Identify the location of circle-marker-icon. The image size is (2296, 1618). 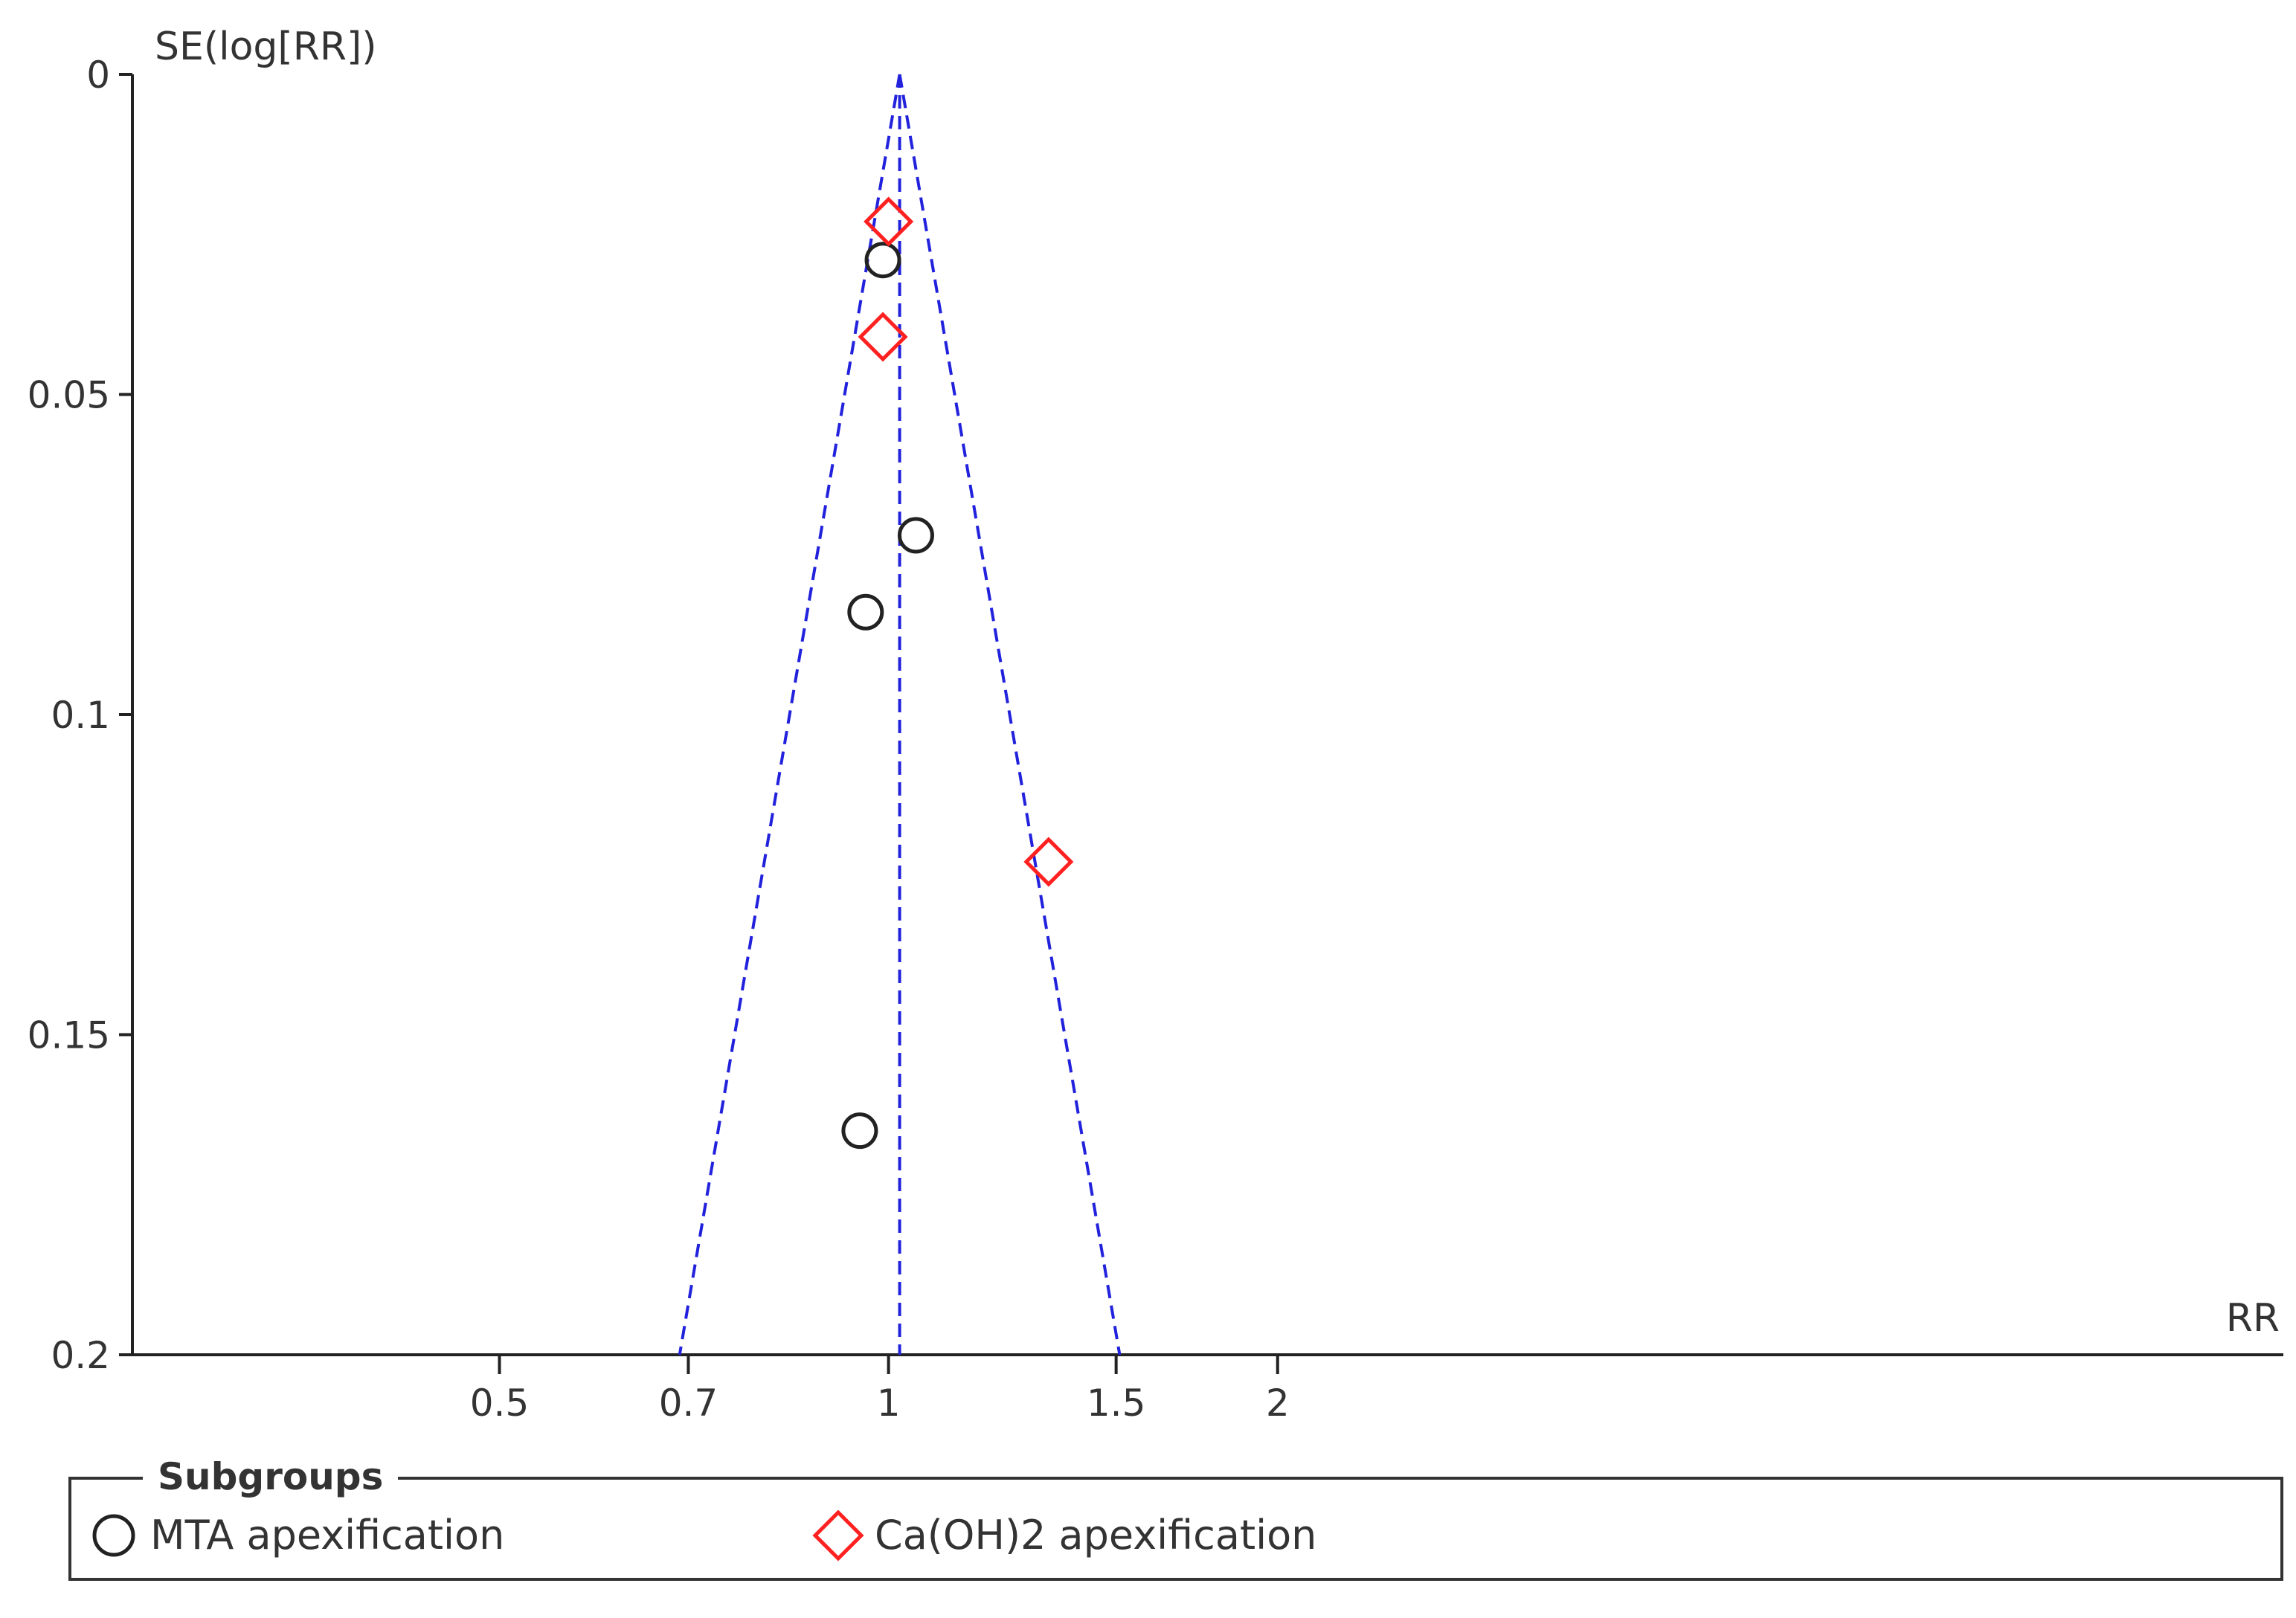
(113, 1536).